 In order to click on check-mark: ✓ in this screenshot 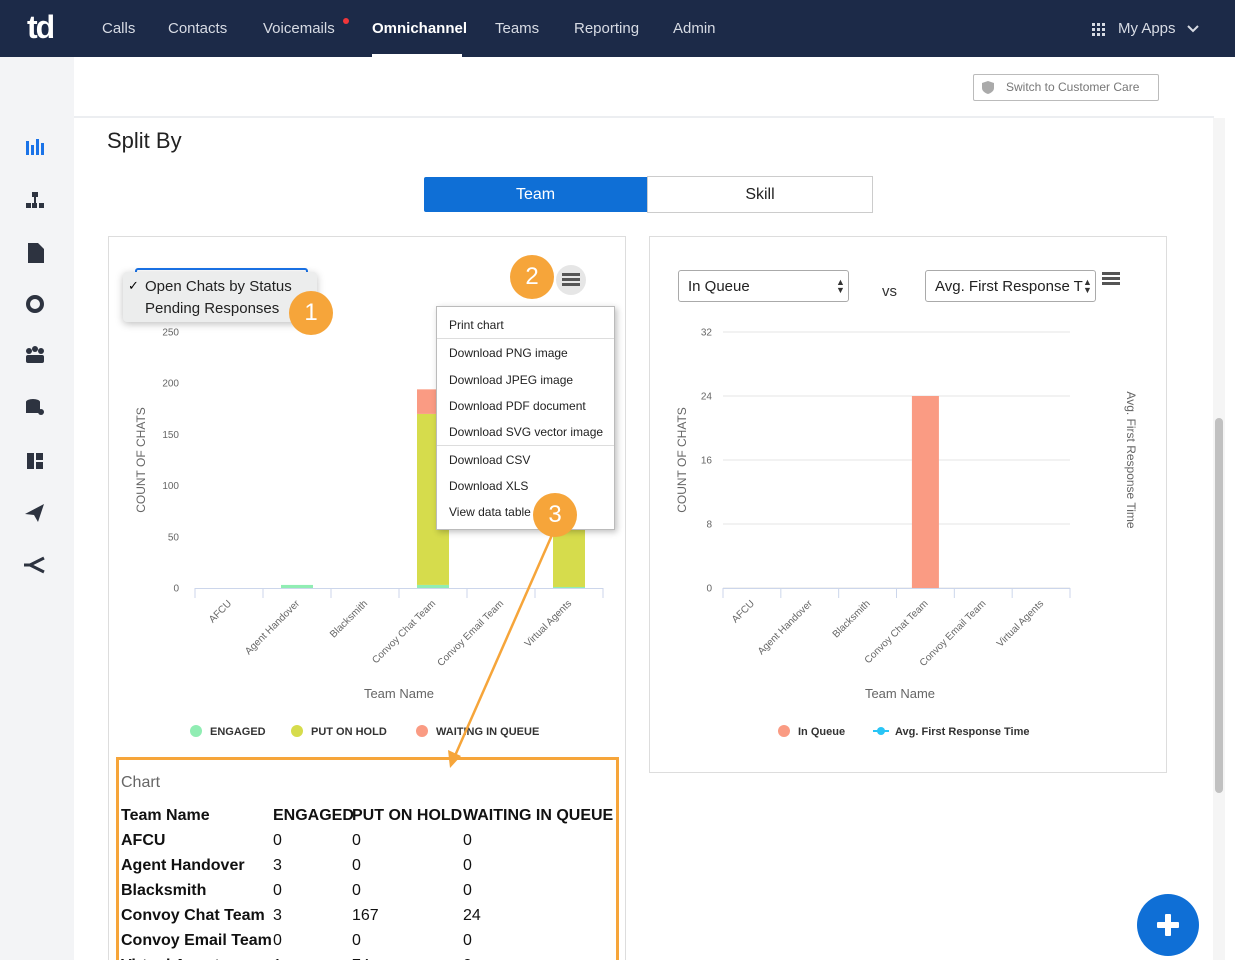, I will do `click(133, 285)`.